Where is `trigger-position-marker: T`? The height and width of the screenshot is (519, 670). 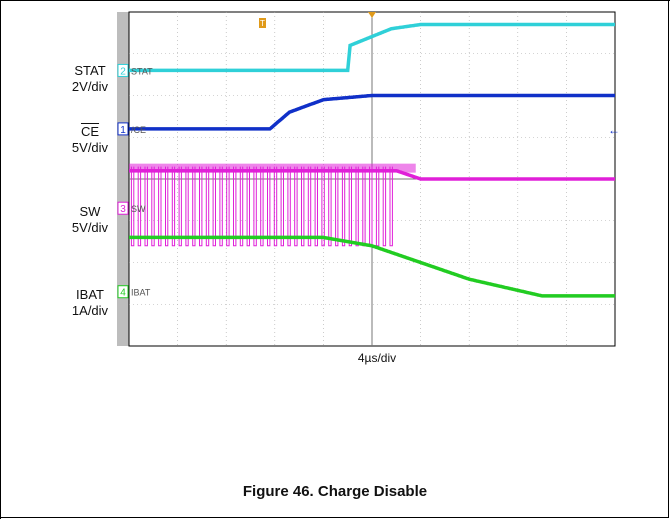 trigger-position-marker: T is located at coordinates (262, 23).